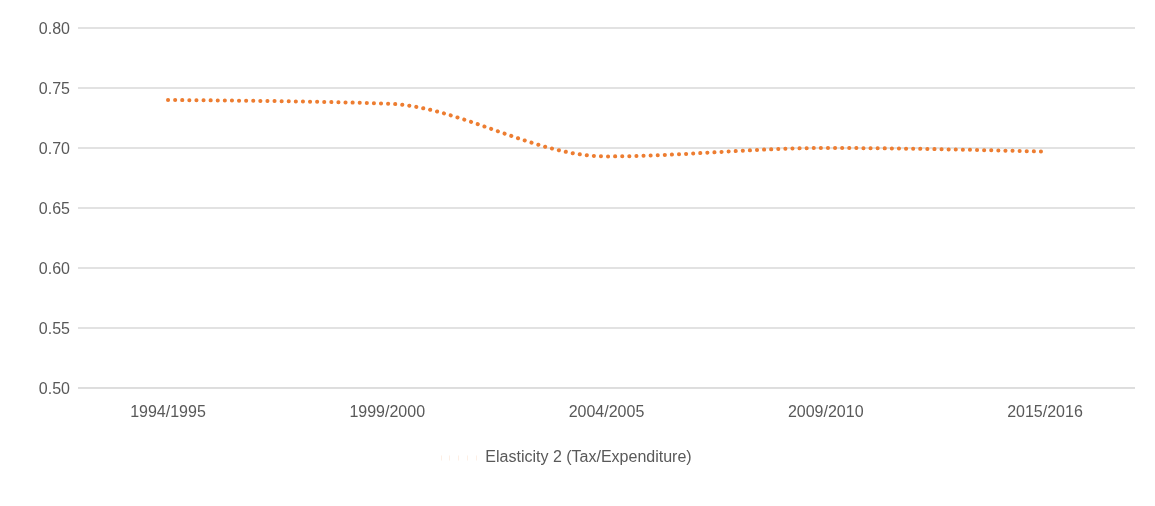 This screenshot has height=506, width=1155. Describe the element at coordinates (588, 457) in the screenshot. I see `legend-label: Elasticity 2 (Tax/Expenditure)` at that location.